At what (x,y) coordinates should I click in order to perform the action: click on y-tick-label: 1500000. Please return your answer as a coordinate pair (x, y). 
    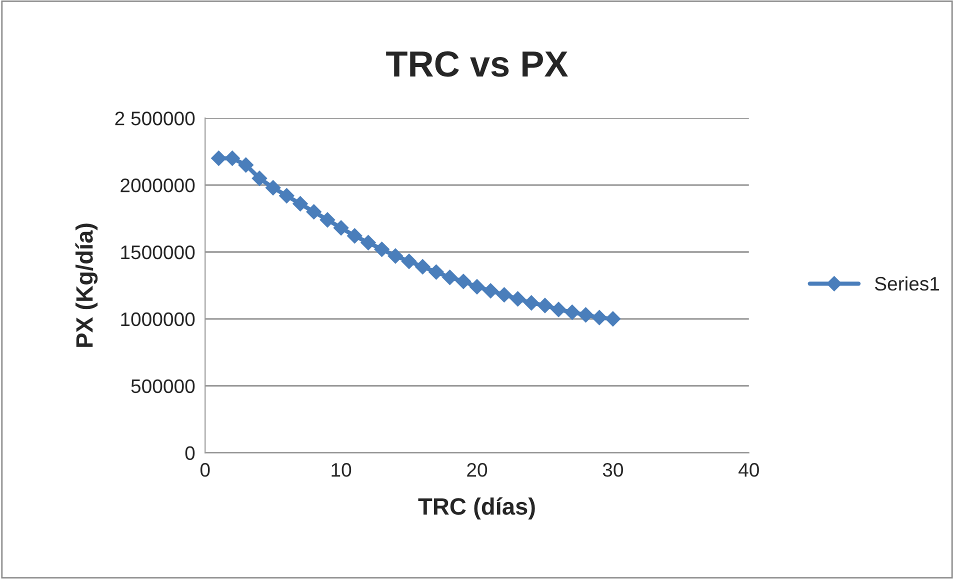
    Looking at the image, I should click on (158, 252).